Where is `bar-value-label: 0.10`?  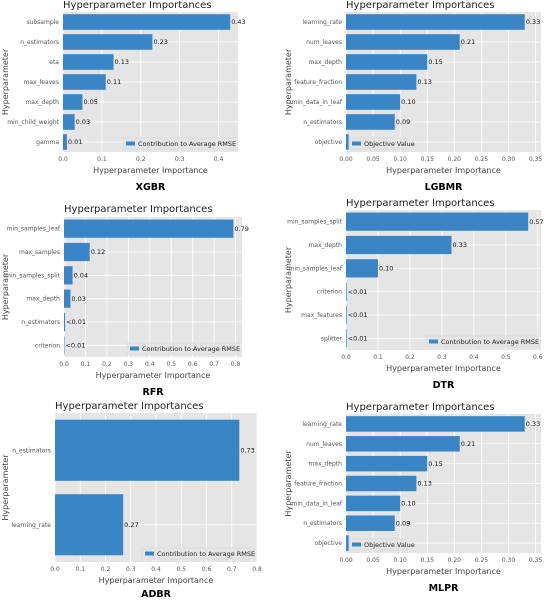
bar-value-label: 0.10 is located at coordinates (408, 504).